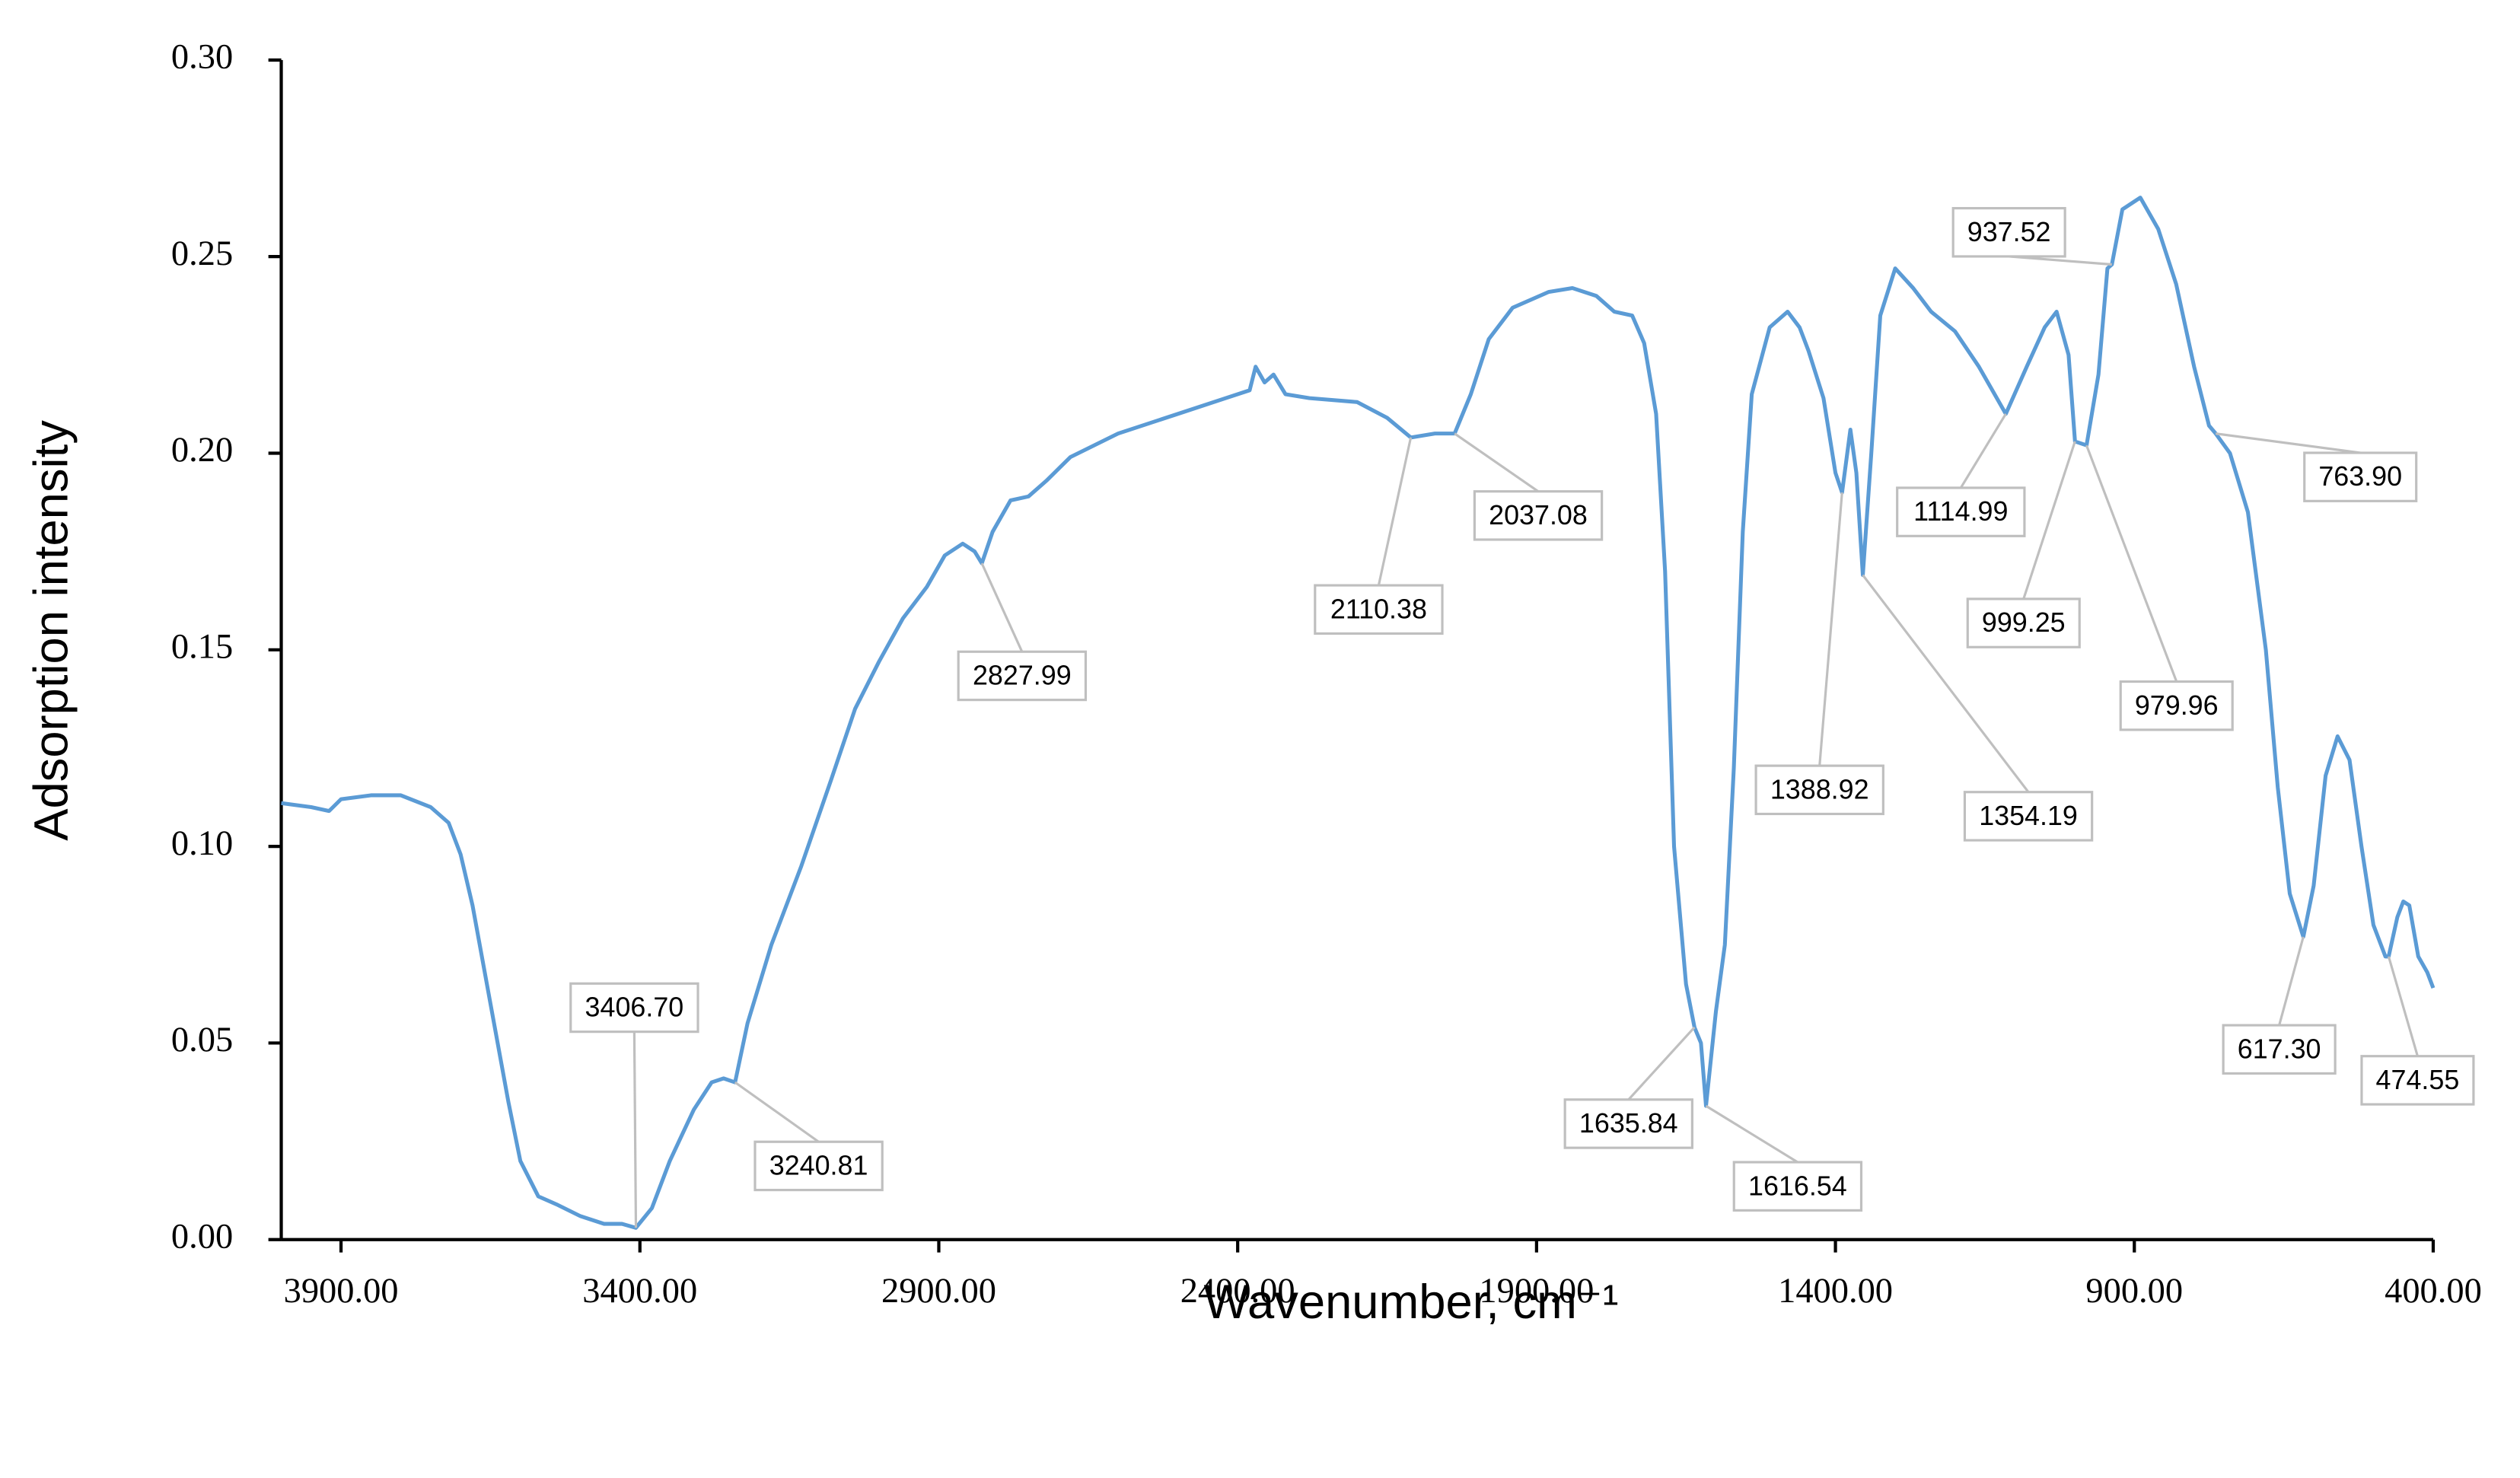  I want to click on annotation-label: 3240.81, so click(818, 1166).